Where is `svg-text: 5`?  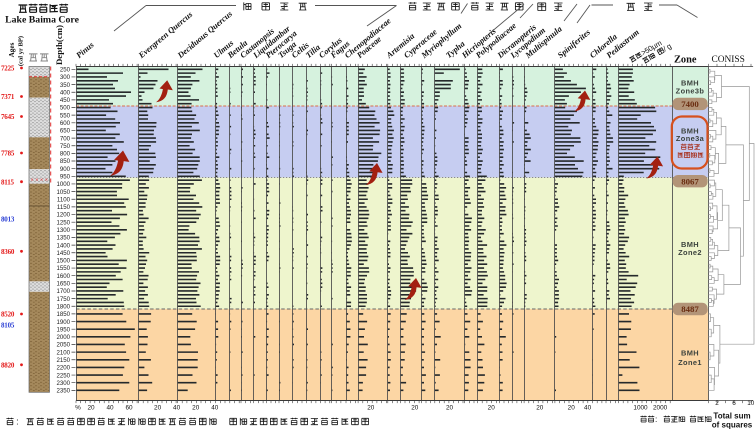 svg-text: 5 is located at coordinates (647, 50).